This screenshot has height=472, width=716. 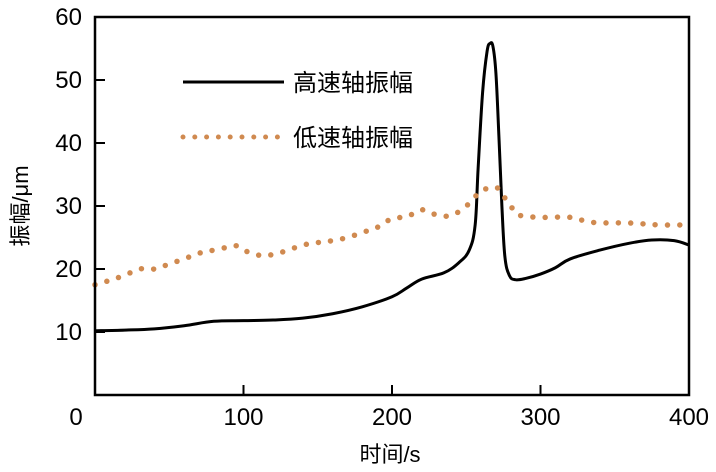 What do you see at coordinates (540, 417) in the screenshot?
I see `x-tick-label: 300` at bounding box center [540, 417].